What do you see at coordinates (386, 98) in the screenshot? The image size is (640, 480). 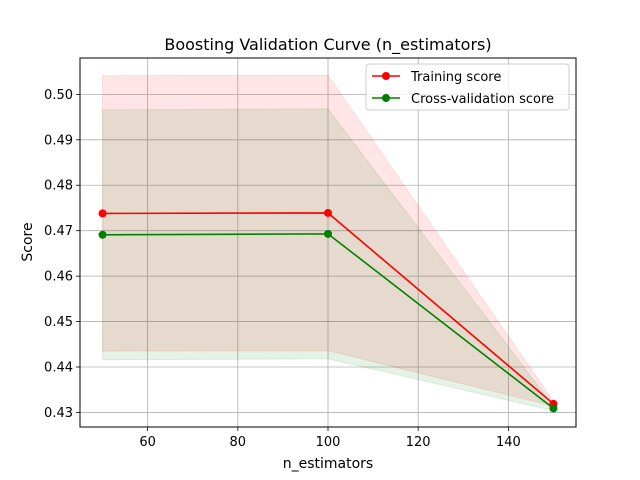 I see `legend-marker-cv` at bounding box center [386, 98].